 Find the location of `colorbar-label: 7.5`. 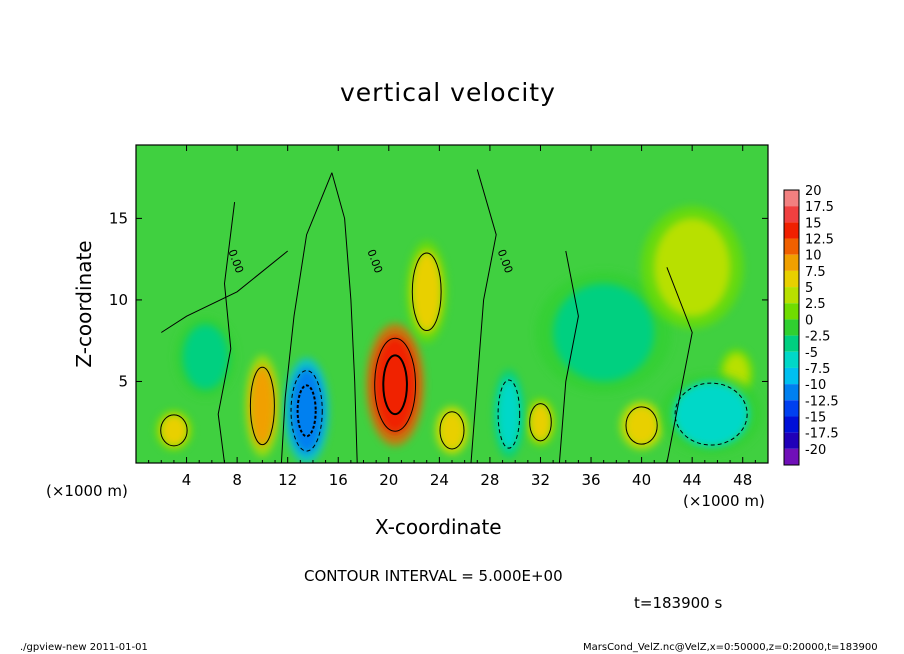

colorbar-label: 7.5 is located at coordinates (815, 272).